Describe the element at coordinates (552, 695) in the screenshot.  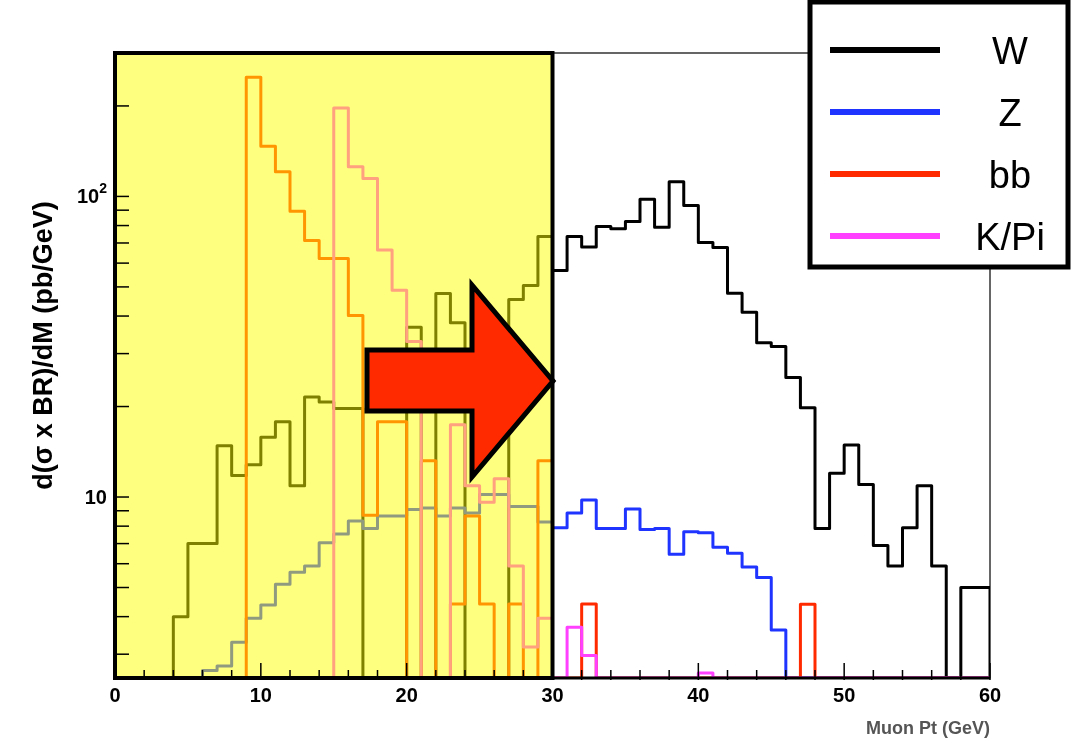
I see `x-tick-label: 30` at that location.